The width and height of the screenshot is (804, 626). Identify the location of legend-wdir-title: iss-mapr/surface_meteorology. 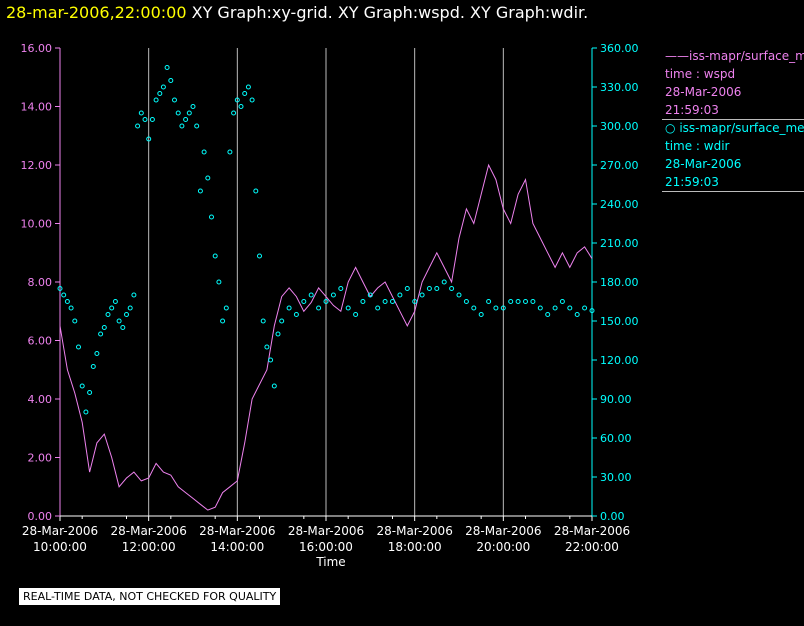
(741, 128).